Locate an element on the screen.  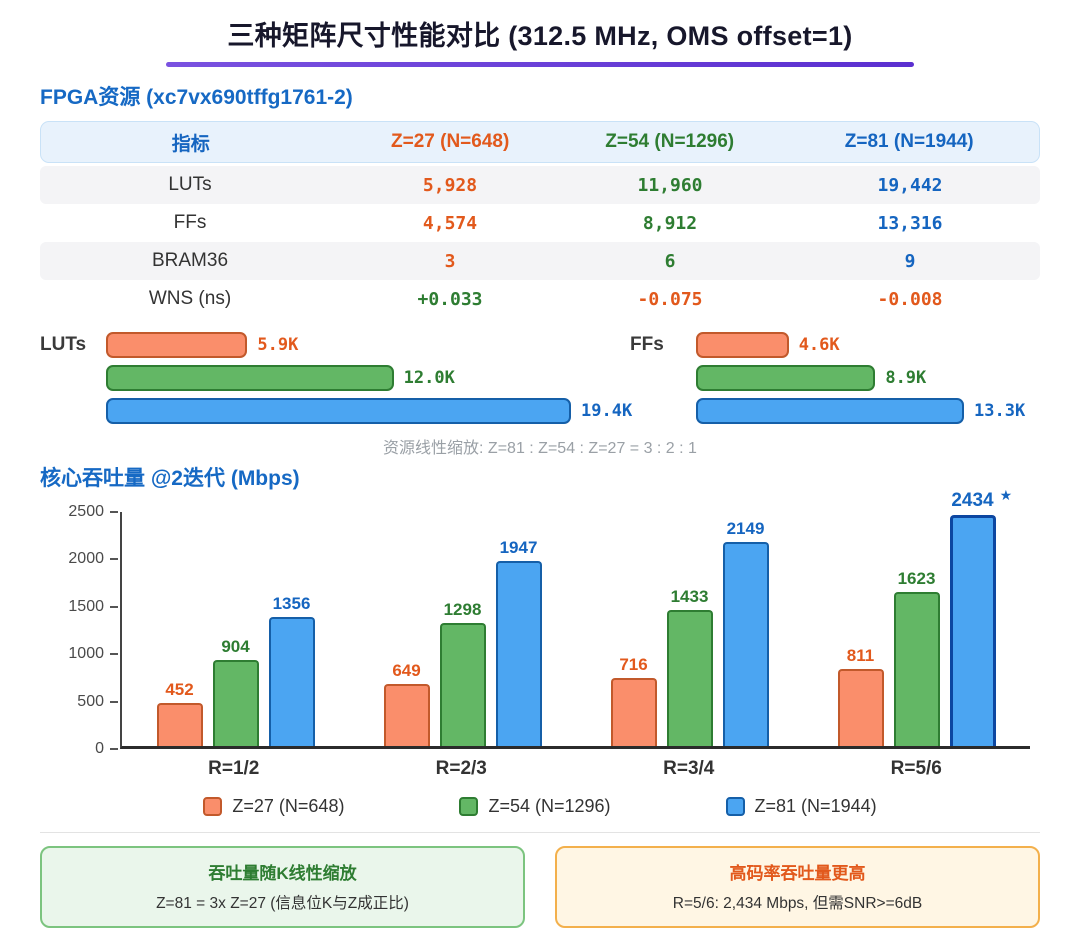
callout-title: 高码率吞吐量更高 is located at coordinates (797, 873).